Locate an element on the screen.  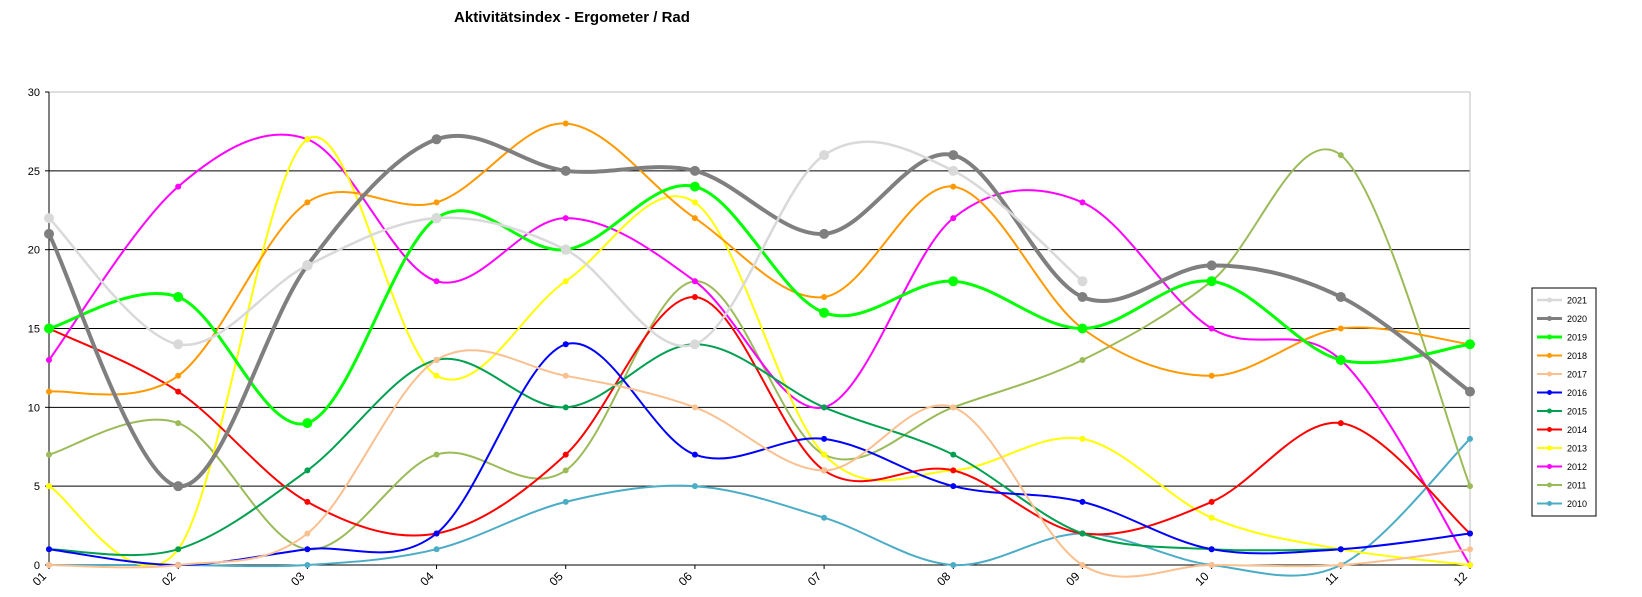
legend-item: 2010 is located at coordinates (1562, 504).